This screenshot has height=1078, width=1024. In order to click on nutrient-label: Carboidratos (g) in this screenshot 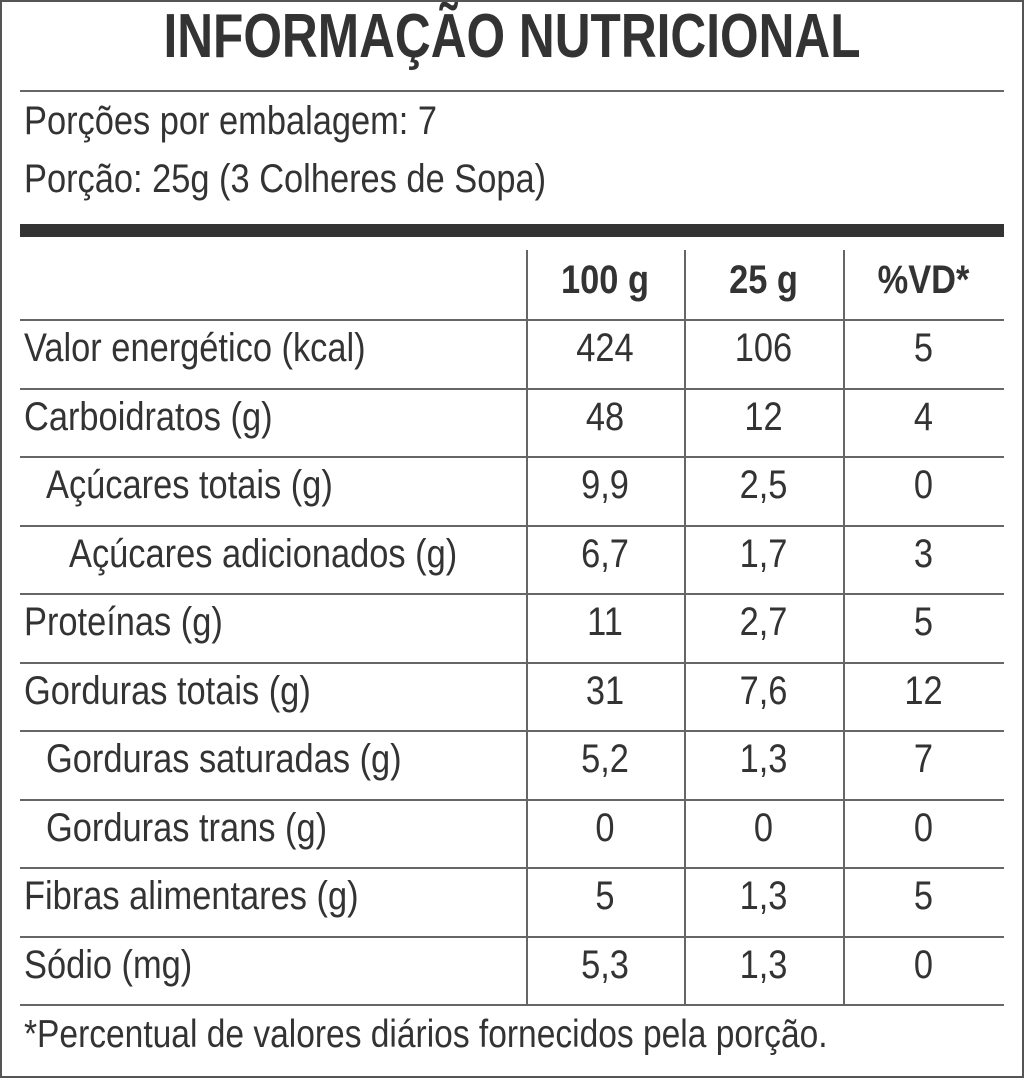, I will do `click(148, 416)`.